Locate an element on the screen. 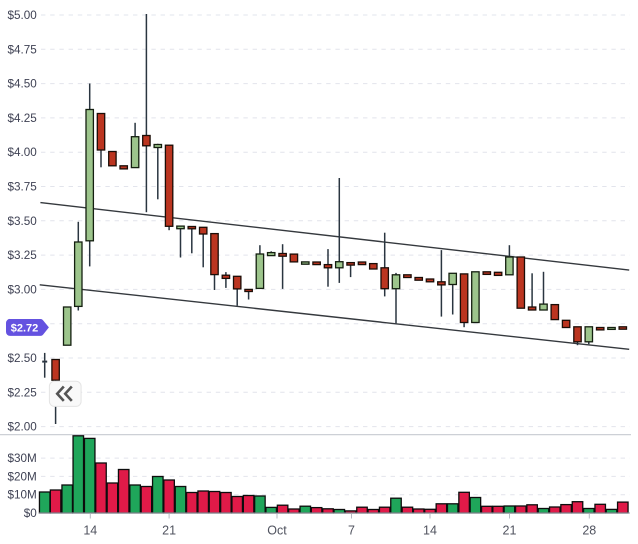  svg-text: $2.72 is located at coordinates (25, 329).